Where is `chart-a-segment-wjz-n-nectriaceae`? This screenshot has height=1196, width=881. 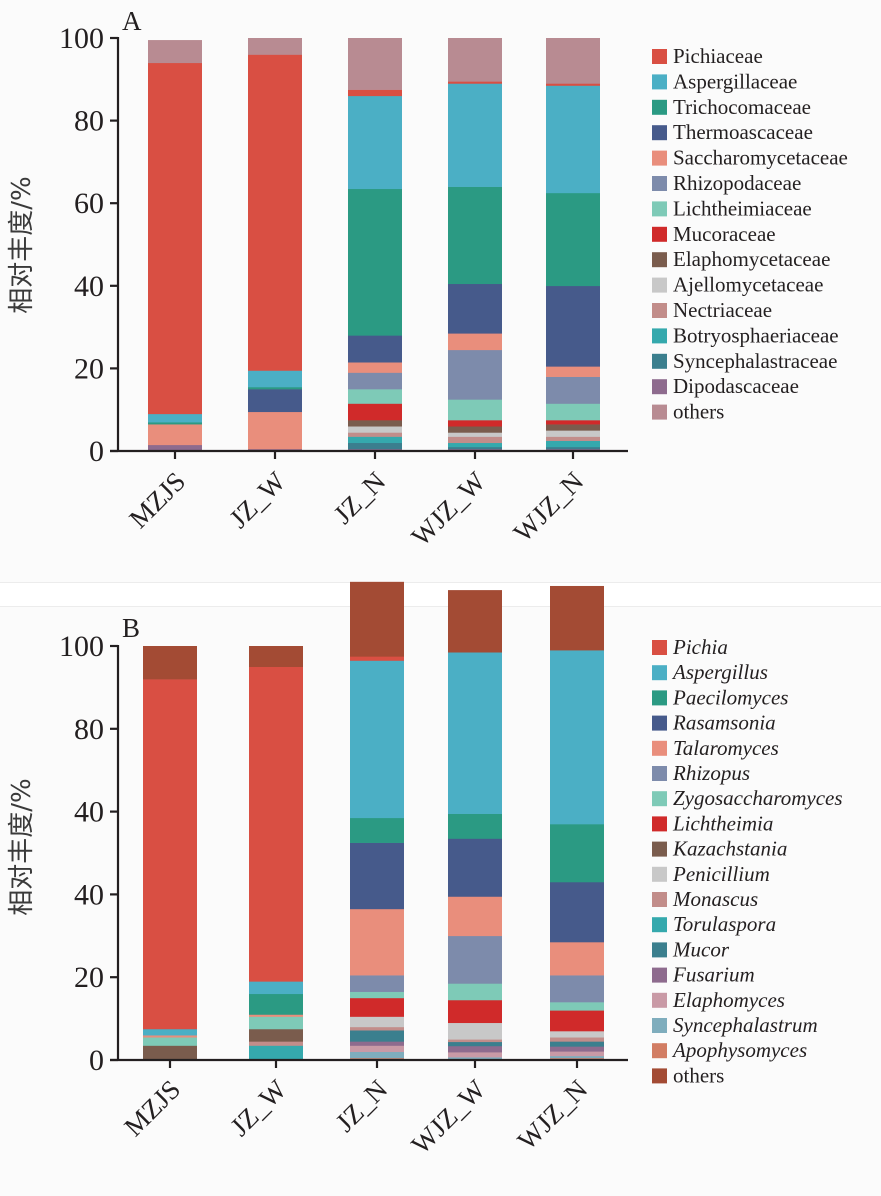 chart-a-segment-wjz-n-nectriaceae is located at coordinates (573, 438).